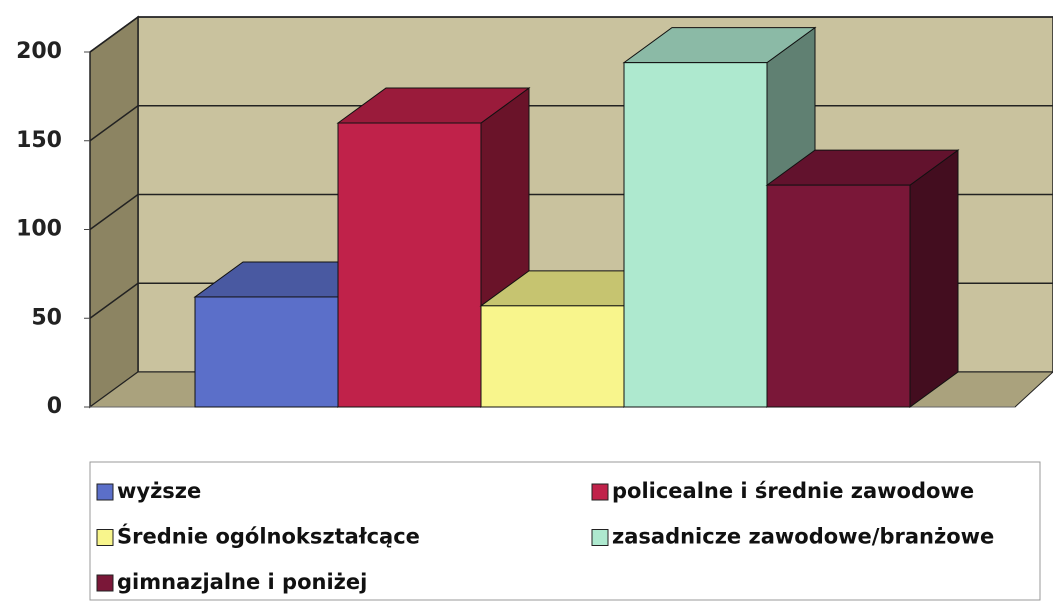 This screenshot has width=1053, height=607. What do you see at coordinates (934, 278) in the screenshot?
I see `bar-side` at bounding box center [934, 278].